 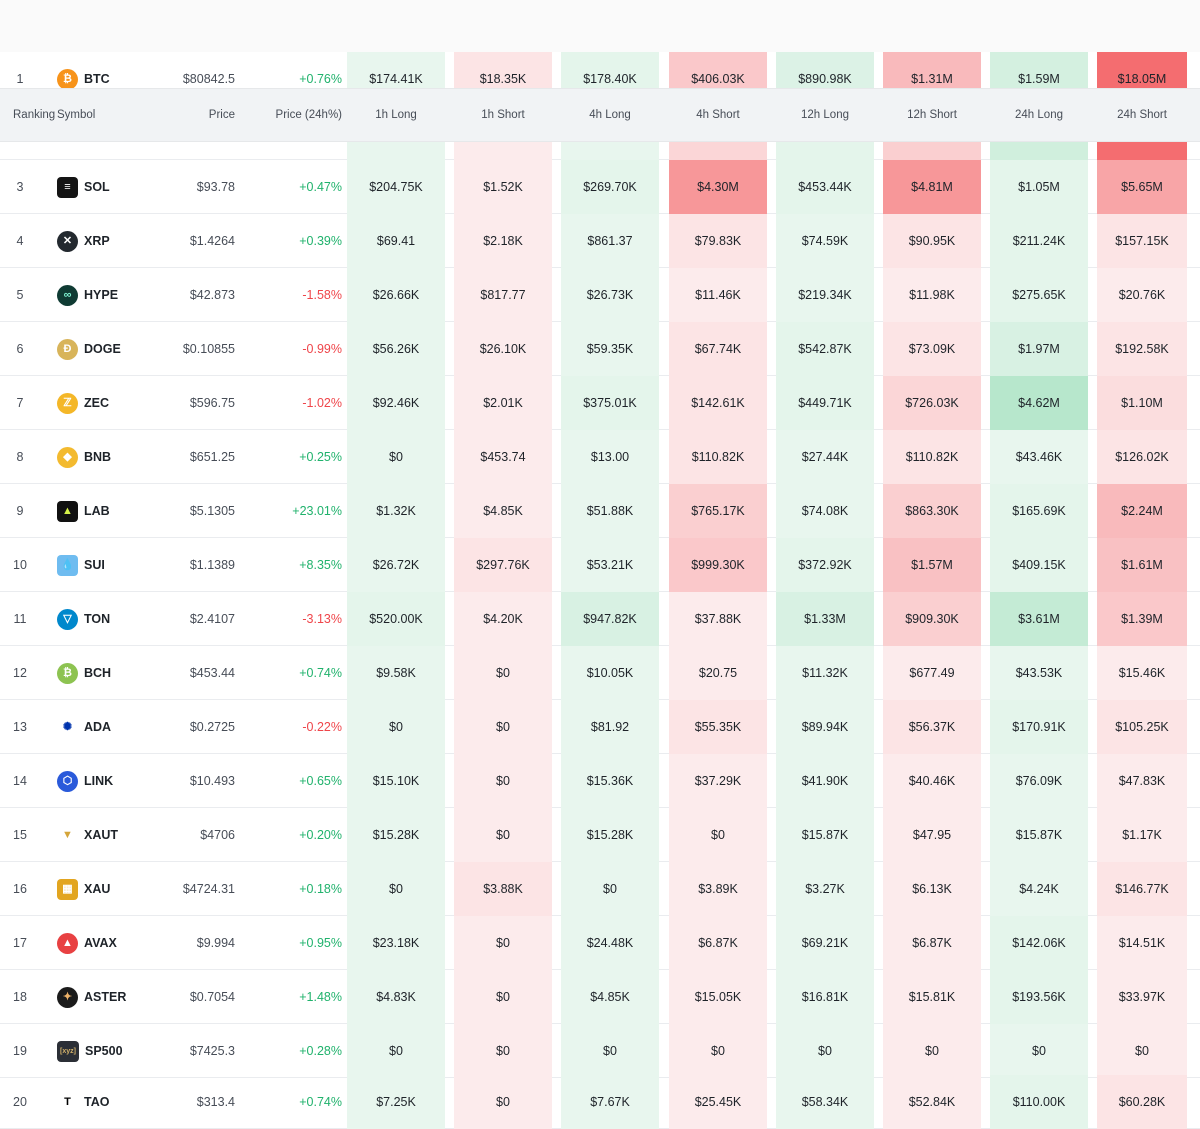 I want to click on symbol-label: SOL, so click(x=97, y=187).